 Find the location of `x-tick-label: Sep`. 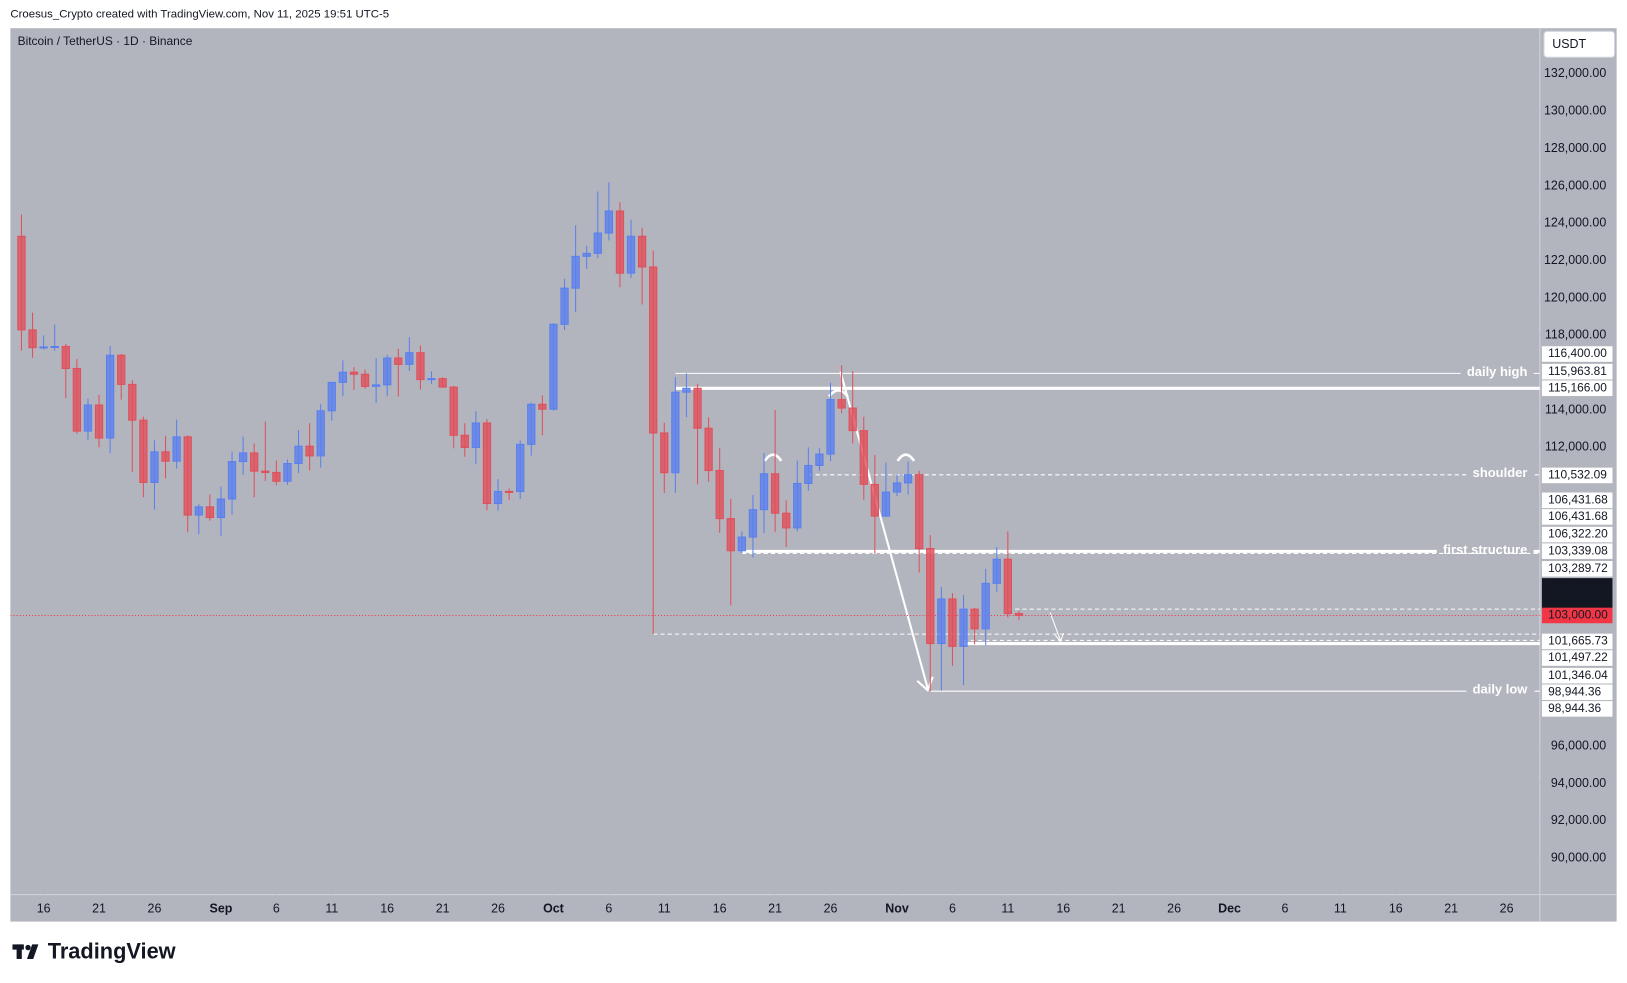

x-tick-label: Sep is located at coordinates (221, 908).